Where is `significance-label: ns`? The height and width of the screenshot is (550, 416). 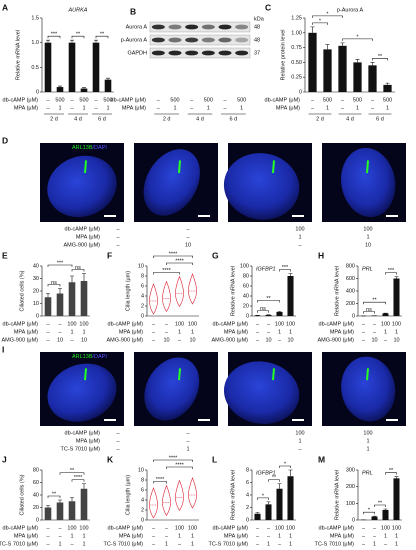 significance-label: ns is located at coordinates (78, 268).